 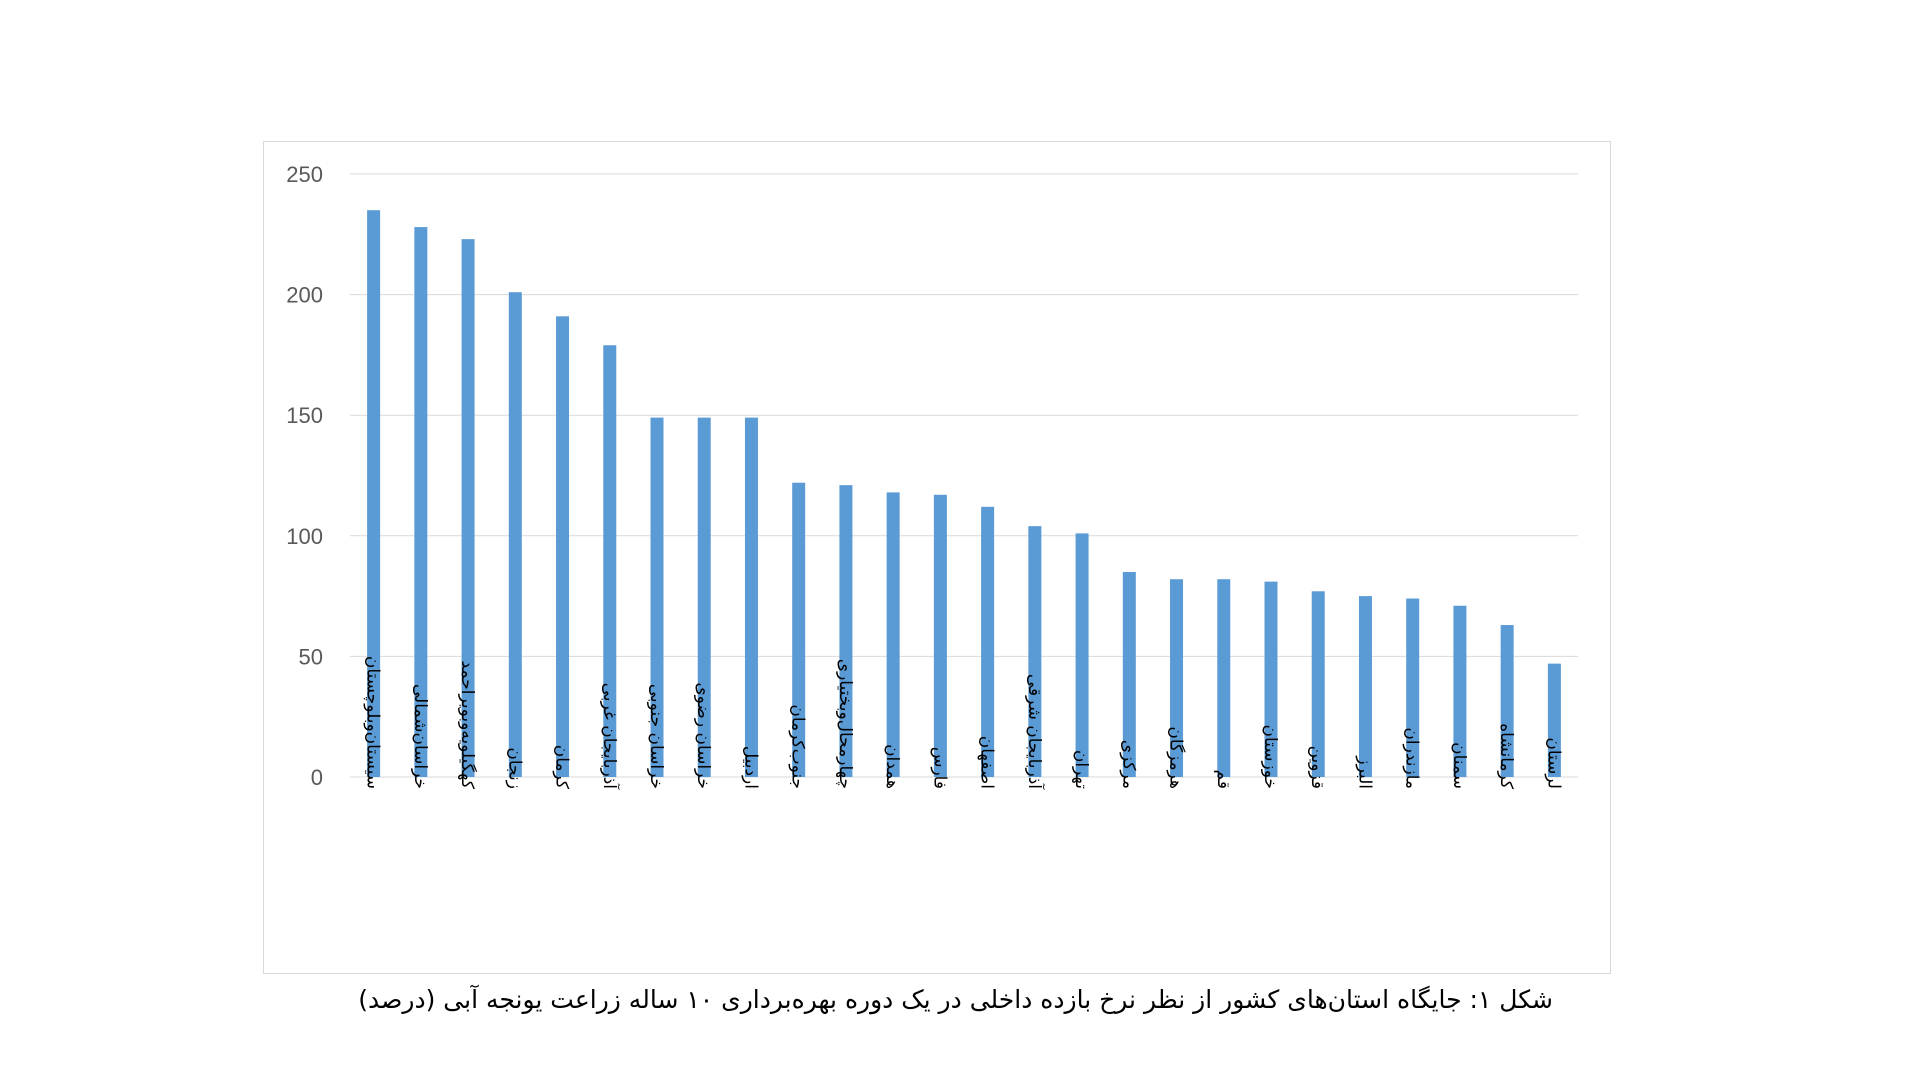 What do you see at coordinates (514, 768) in the screenshot?
I see `category-label: زنجان` at bounding box center [514, 768].